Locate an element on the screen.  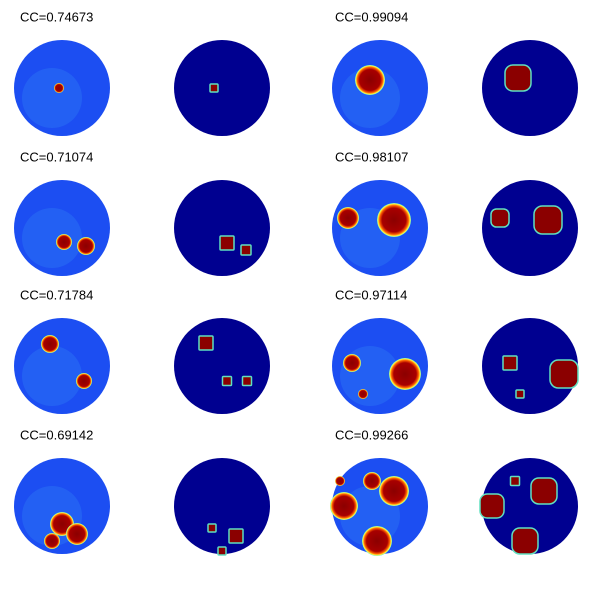
cc-label: CC=0.74673 is located at coordinates (56, 16).